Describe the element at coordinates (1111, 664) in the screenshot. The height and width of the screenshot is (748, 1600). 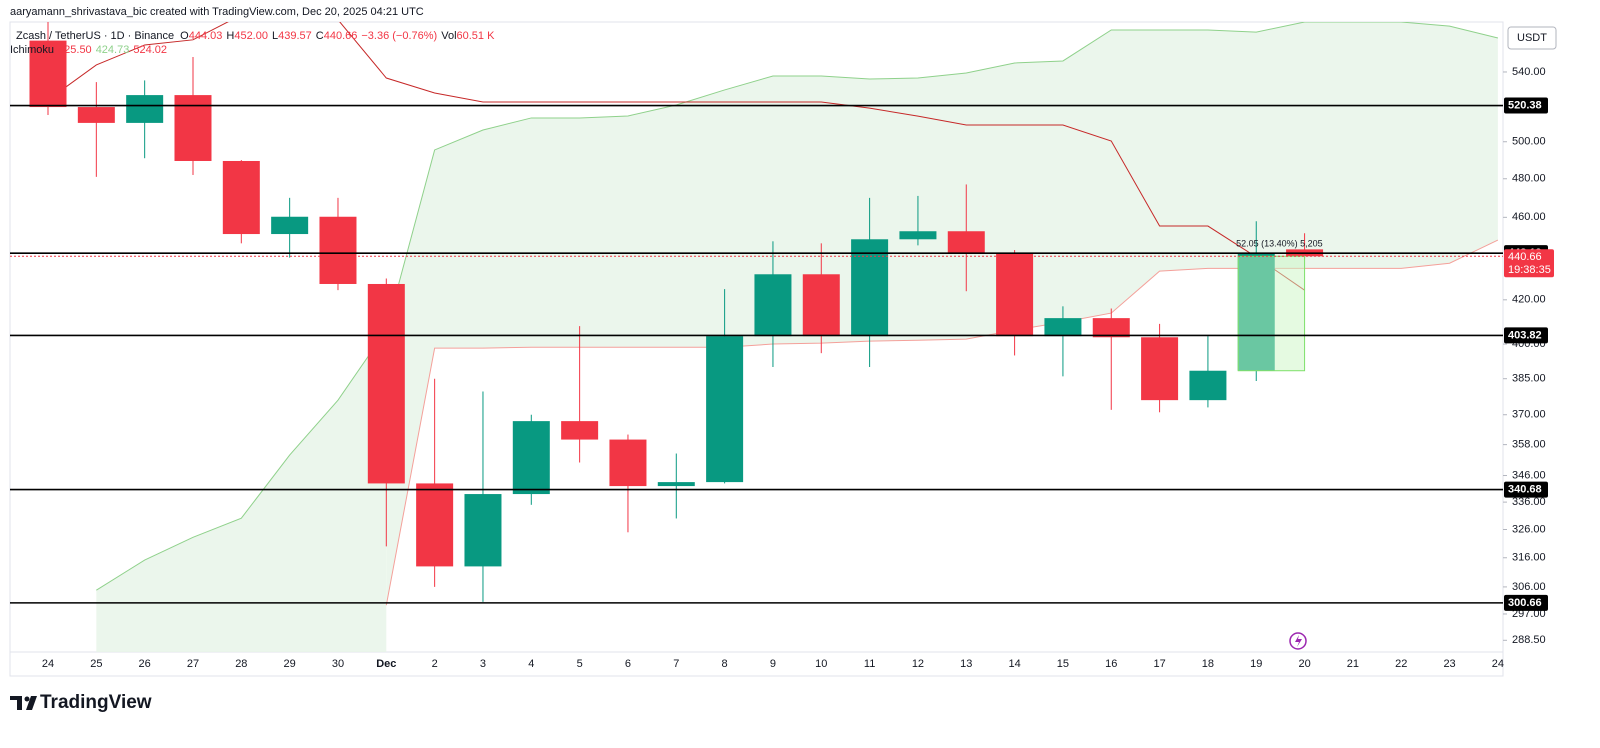
I see `x-tick-label: 16` at that location.